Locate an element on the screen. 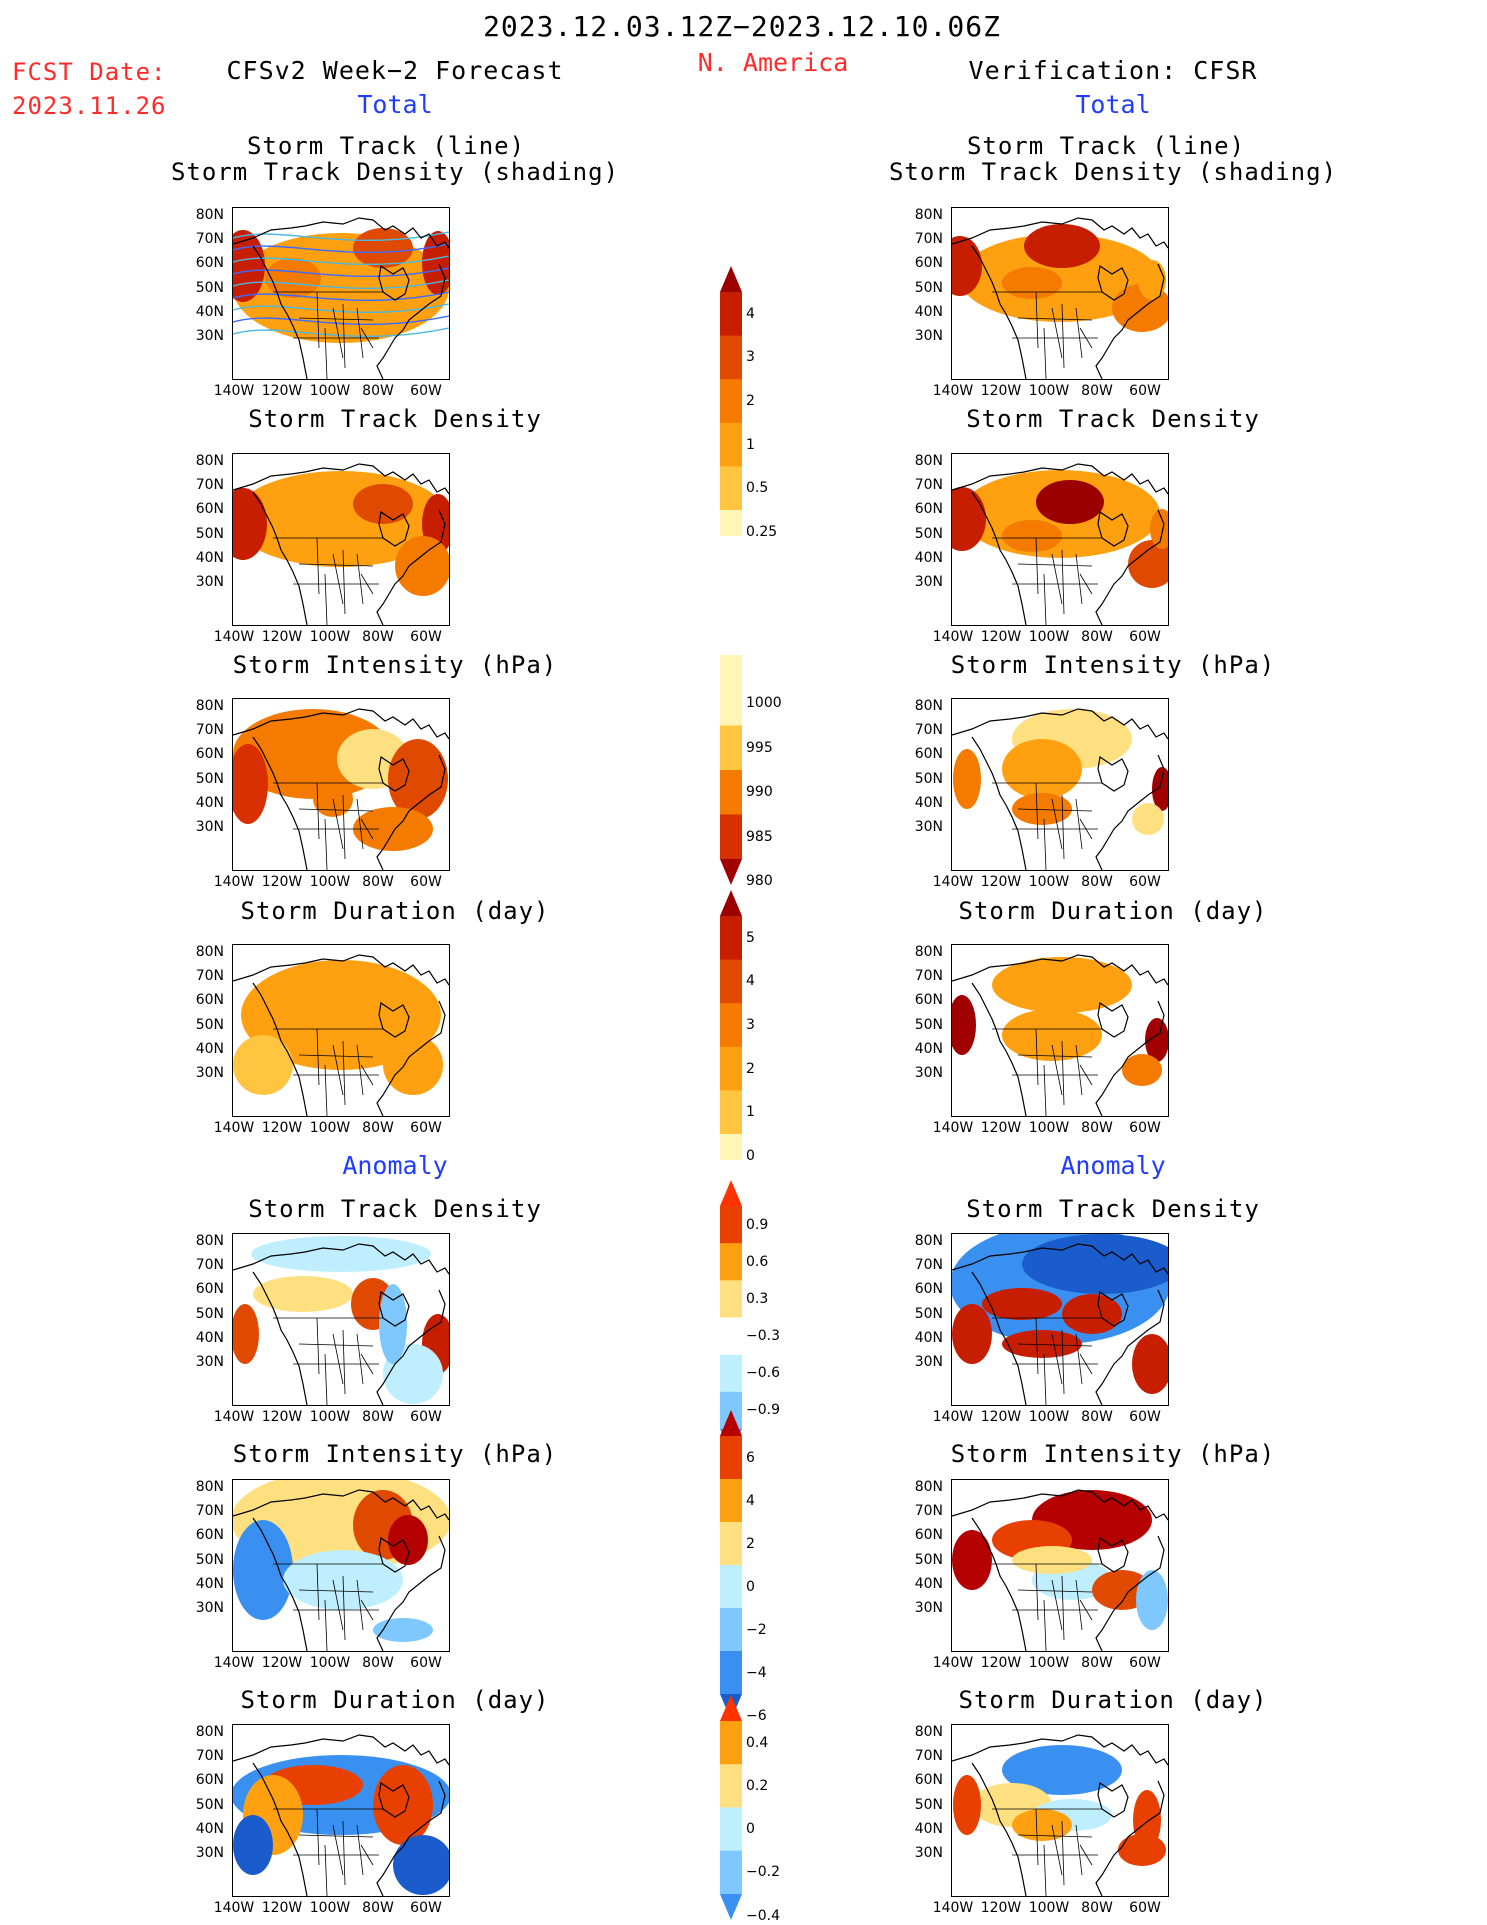 Image resolution: width=1487 pixels, height=1925 pixels. left-density-title: Storm Track Density is located at coordinates (395, 419).